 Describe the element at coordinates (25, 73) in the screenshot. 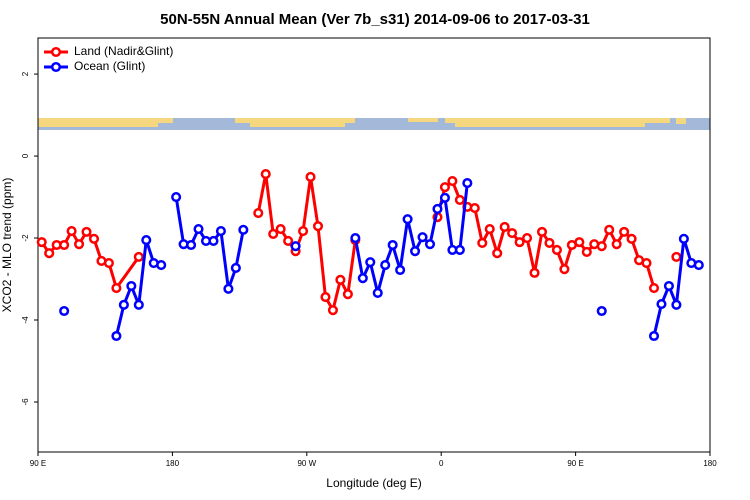

I see `y-tick-label: 2` at that location.